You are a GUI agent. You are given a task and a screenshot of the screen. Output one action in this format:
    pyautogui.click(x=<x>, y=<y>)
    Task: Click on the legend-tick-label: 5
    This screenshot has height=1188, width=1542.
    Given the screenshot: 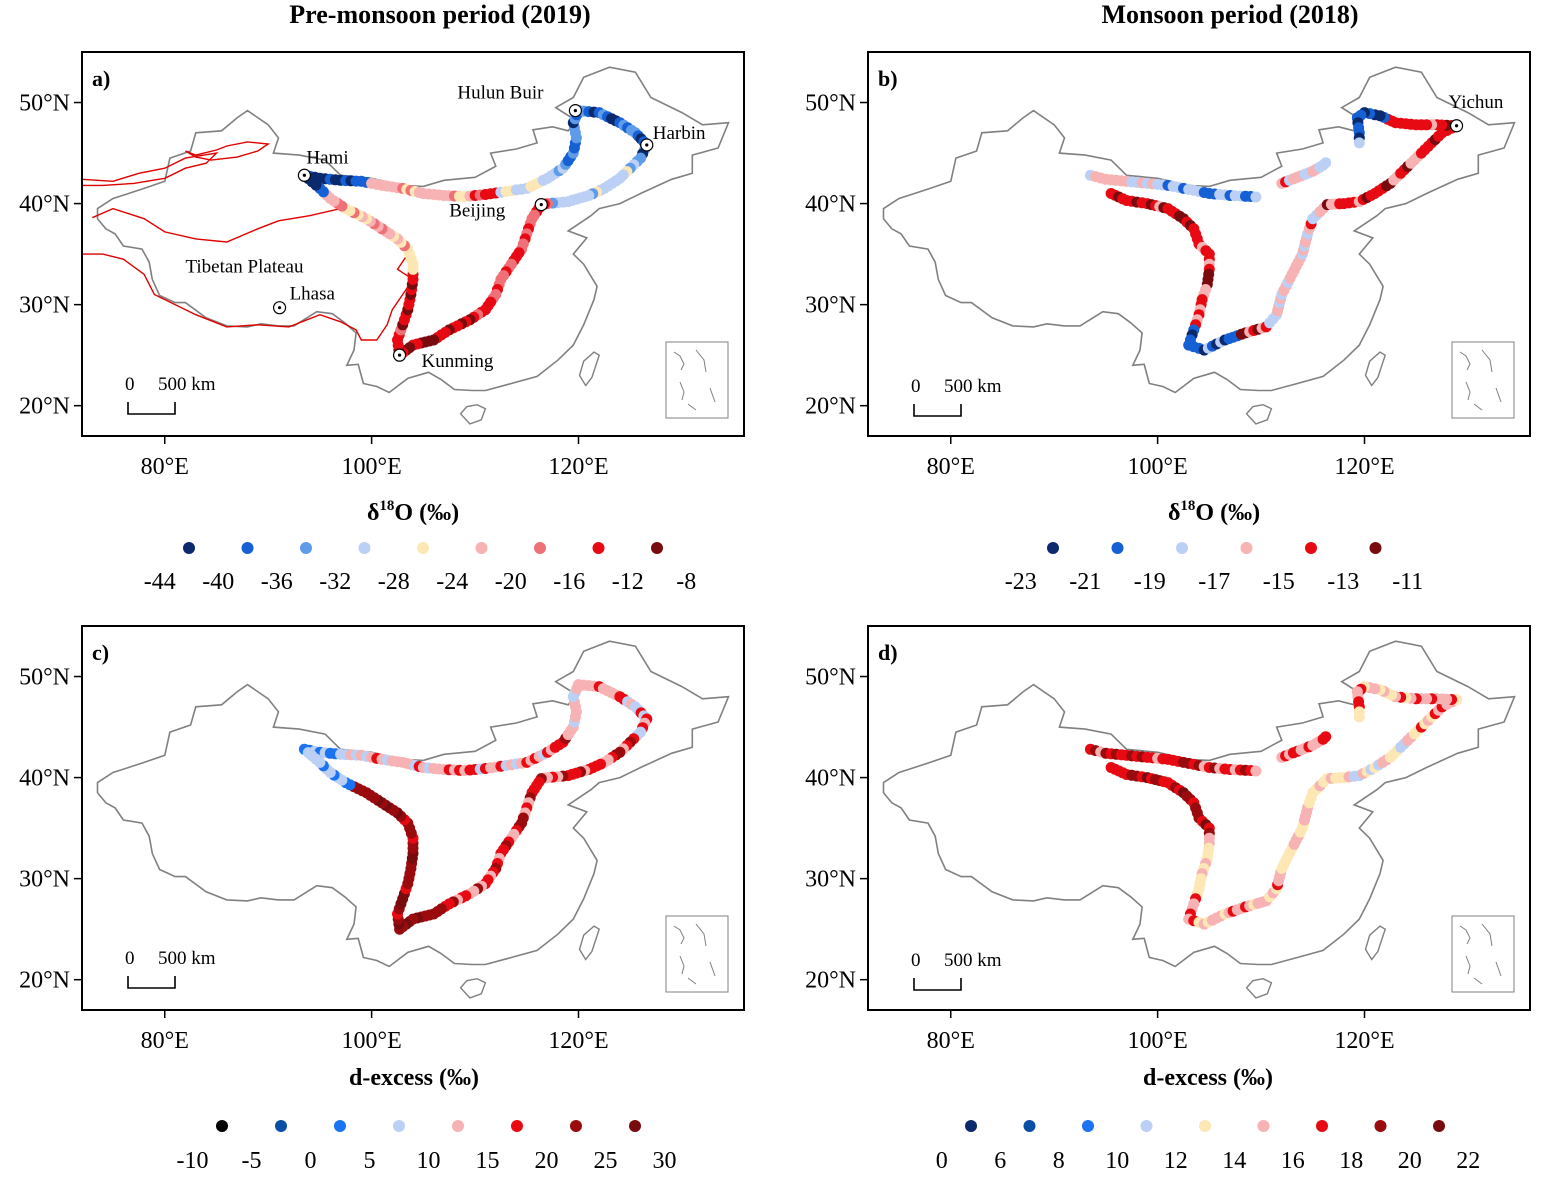 What is the action you would take?
    pyautogui.click(x=370, y=1161)
    